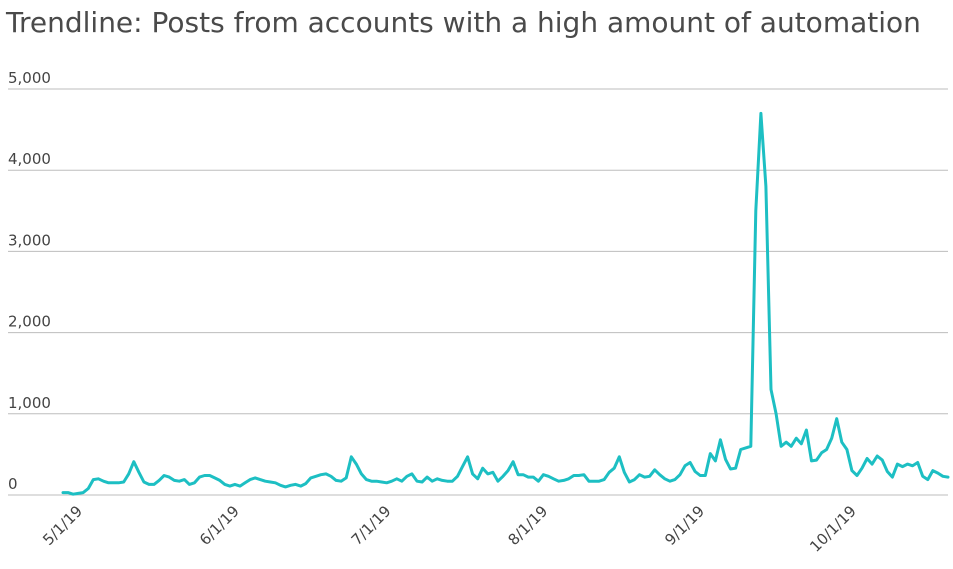 This screenshot has width=953, height=569. I want to click on x-tick-label: 8/1/19, so click(527, 525).